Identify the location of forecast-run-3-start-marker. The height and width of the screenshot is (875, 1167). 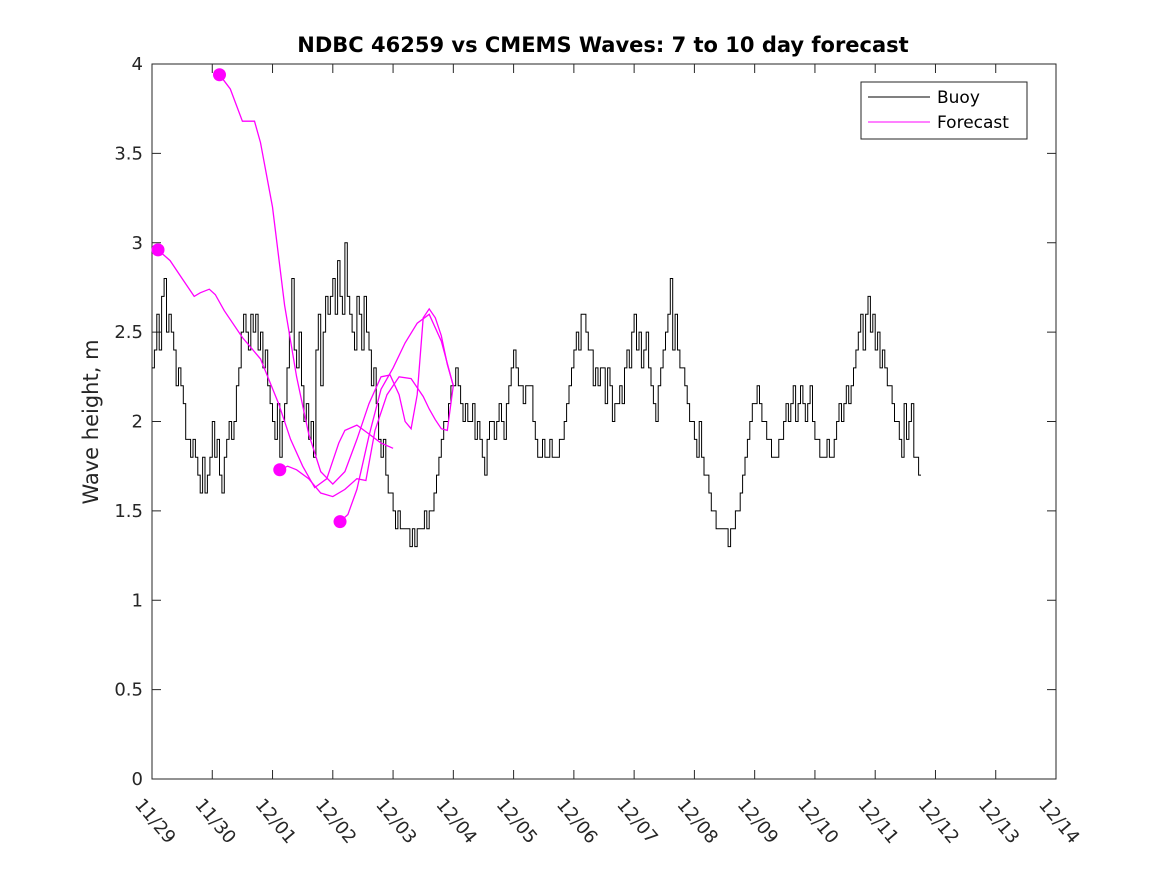
(280, 470).